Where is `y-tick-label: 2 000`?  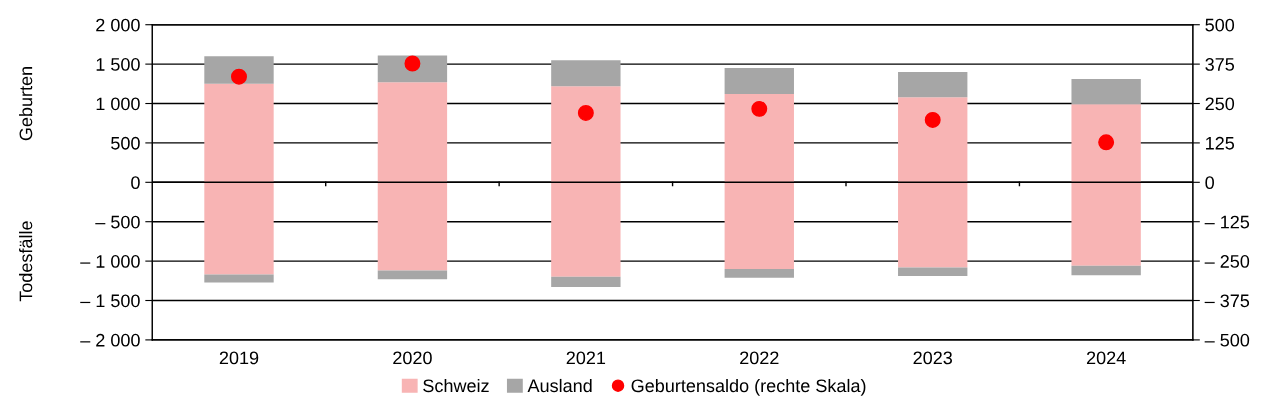 y-tick-label: 2 000 is located at coordinates (118, 25).